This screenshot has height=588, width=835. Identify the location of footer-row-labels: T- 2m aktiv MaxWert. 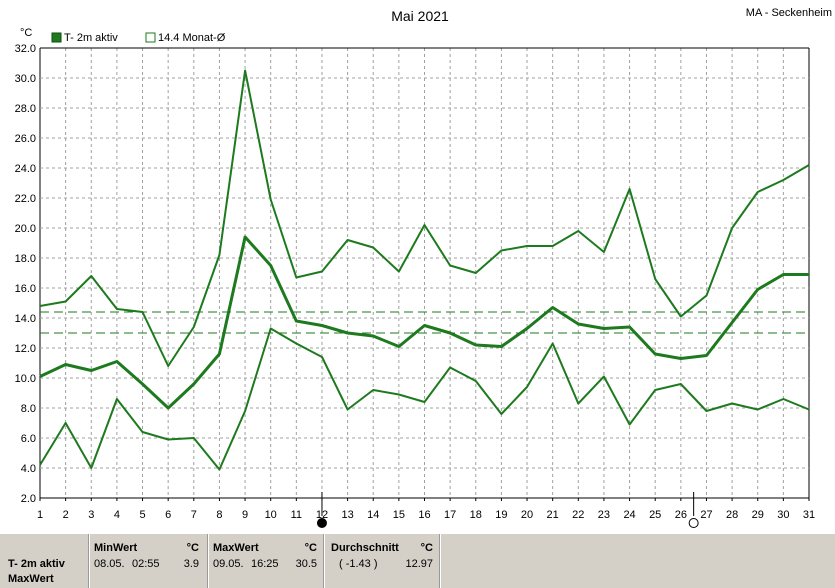
(44, 561).